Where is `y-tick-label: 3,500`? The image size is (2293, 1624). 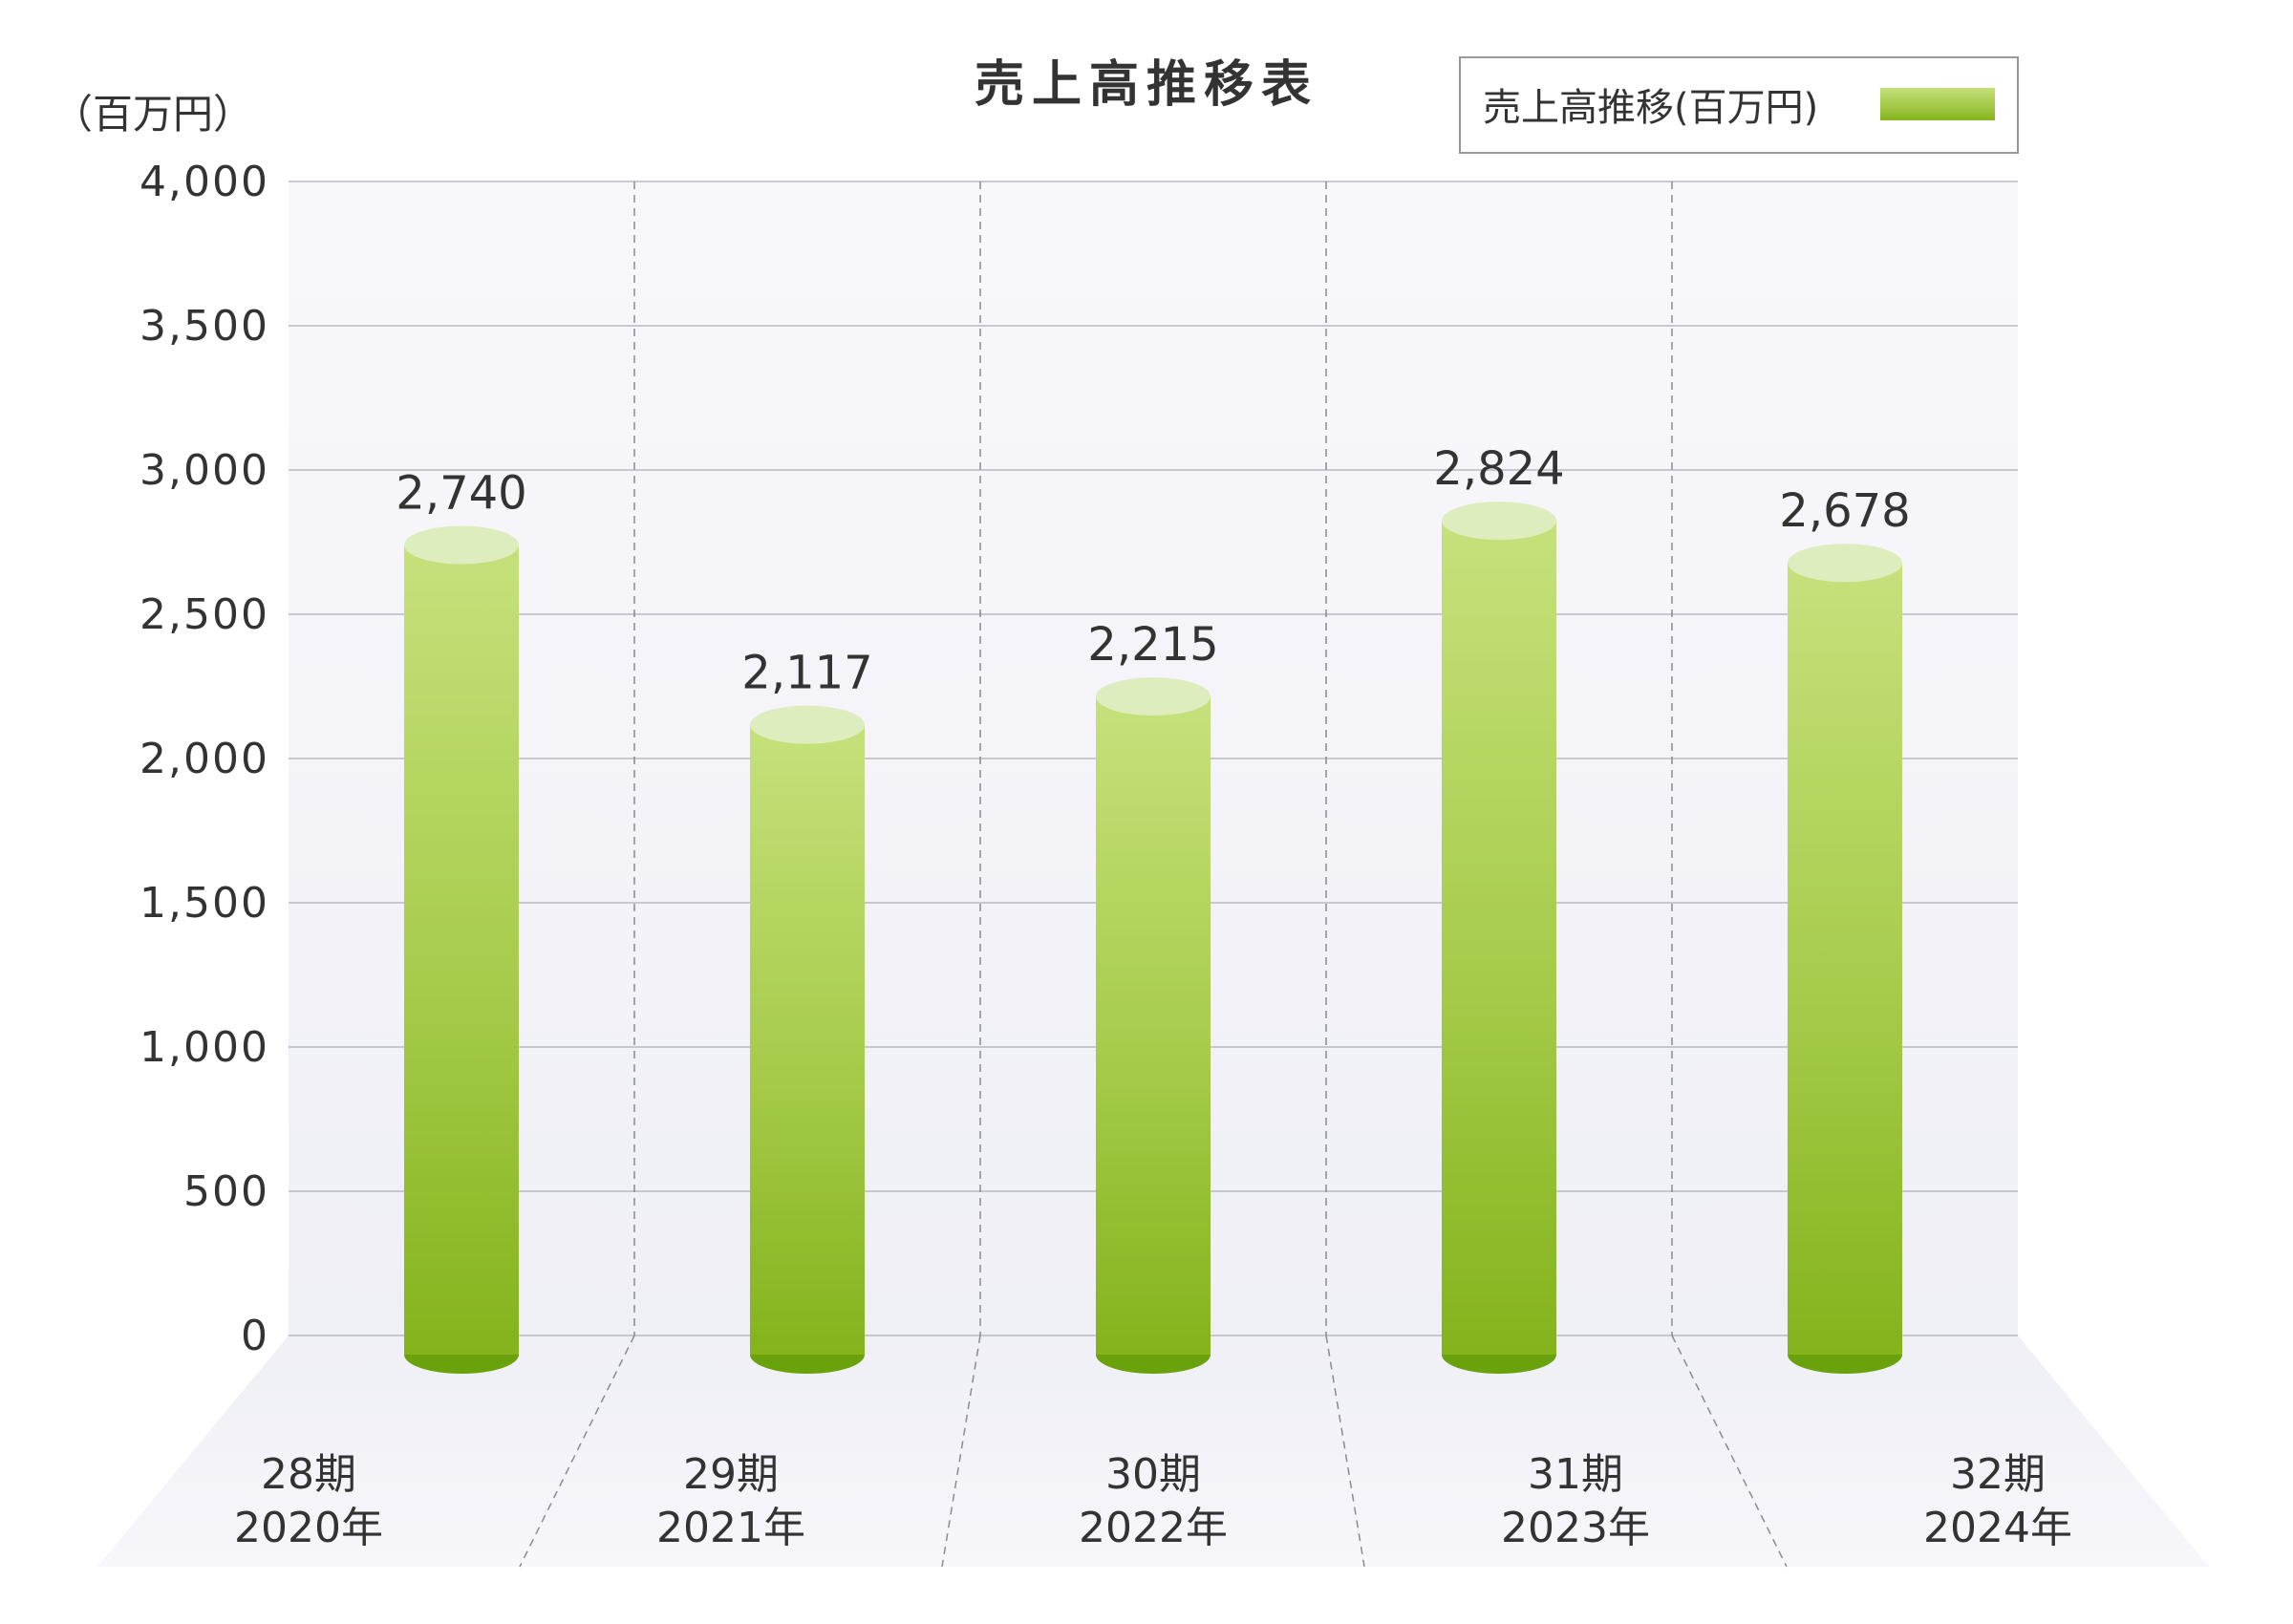
y-tick-label: 3,500 is located at coordinates (204, 326).